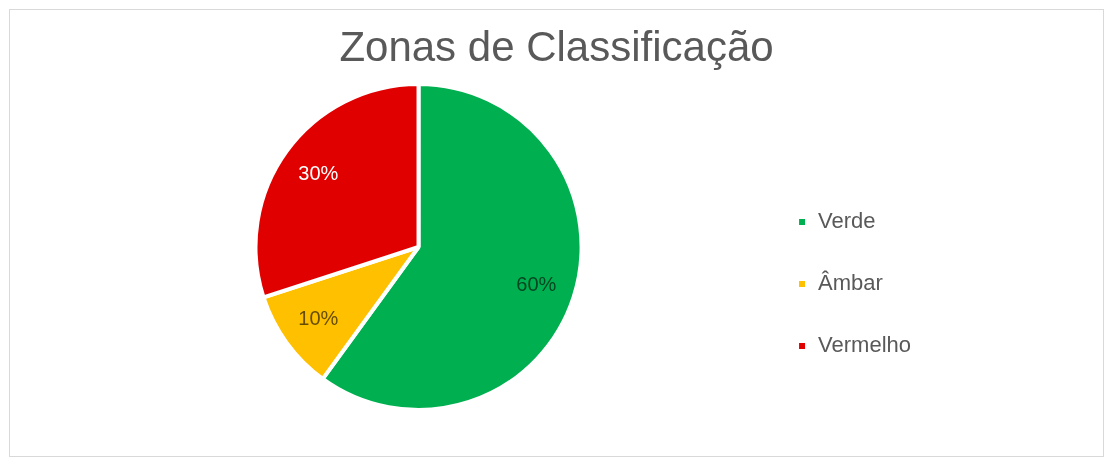 The image size is (1115, 459). Describe the element at coordinates (865, 345) in the screenshot. I see `legend-label: Vermelho` at that location.